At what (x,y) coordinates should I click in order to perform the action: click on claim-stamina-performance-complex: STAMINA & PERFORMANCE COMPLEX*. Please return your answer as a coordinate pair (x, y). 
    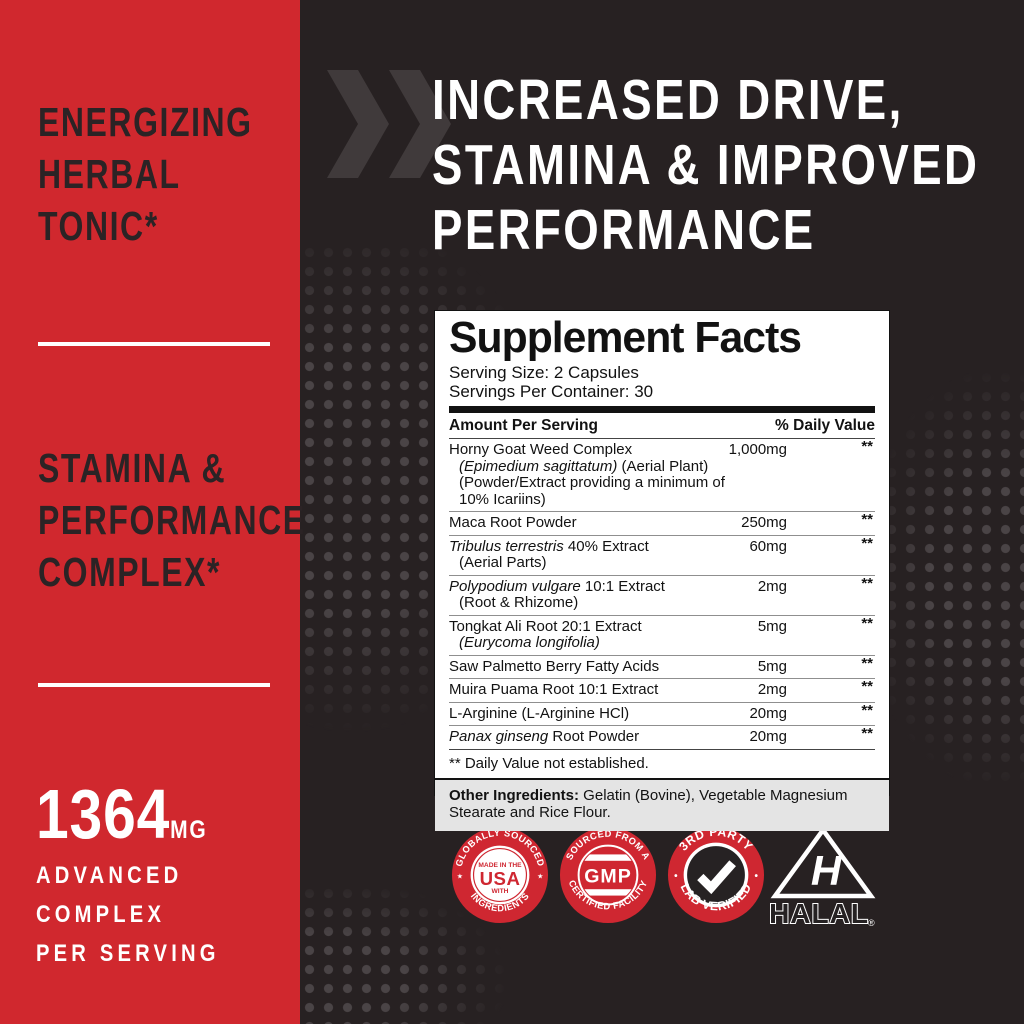
    Looking at the image, I should click on (172, 520).